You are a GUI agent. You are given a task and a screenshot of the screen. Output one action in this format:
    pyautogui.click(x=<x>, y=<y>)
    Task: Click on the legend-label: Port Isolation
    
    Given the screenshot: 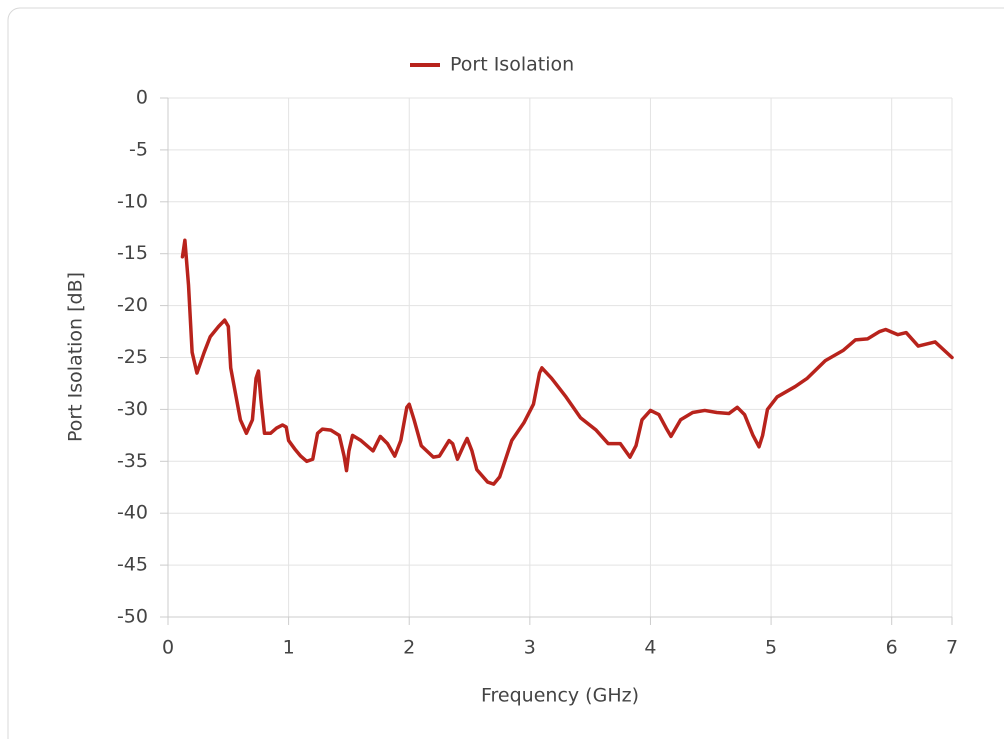 What is the action you would take?
    pyautogui.click(x=512, y=65)
    